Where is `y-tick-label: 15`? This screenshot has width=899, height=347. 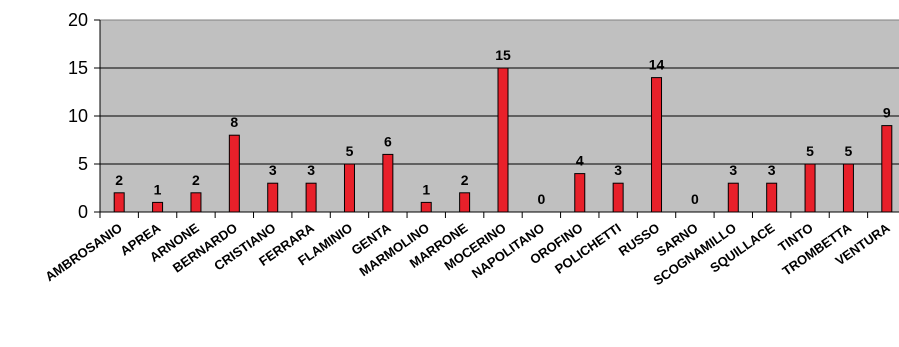
y-tick-label: 15 is located at coordinates (78, 68).